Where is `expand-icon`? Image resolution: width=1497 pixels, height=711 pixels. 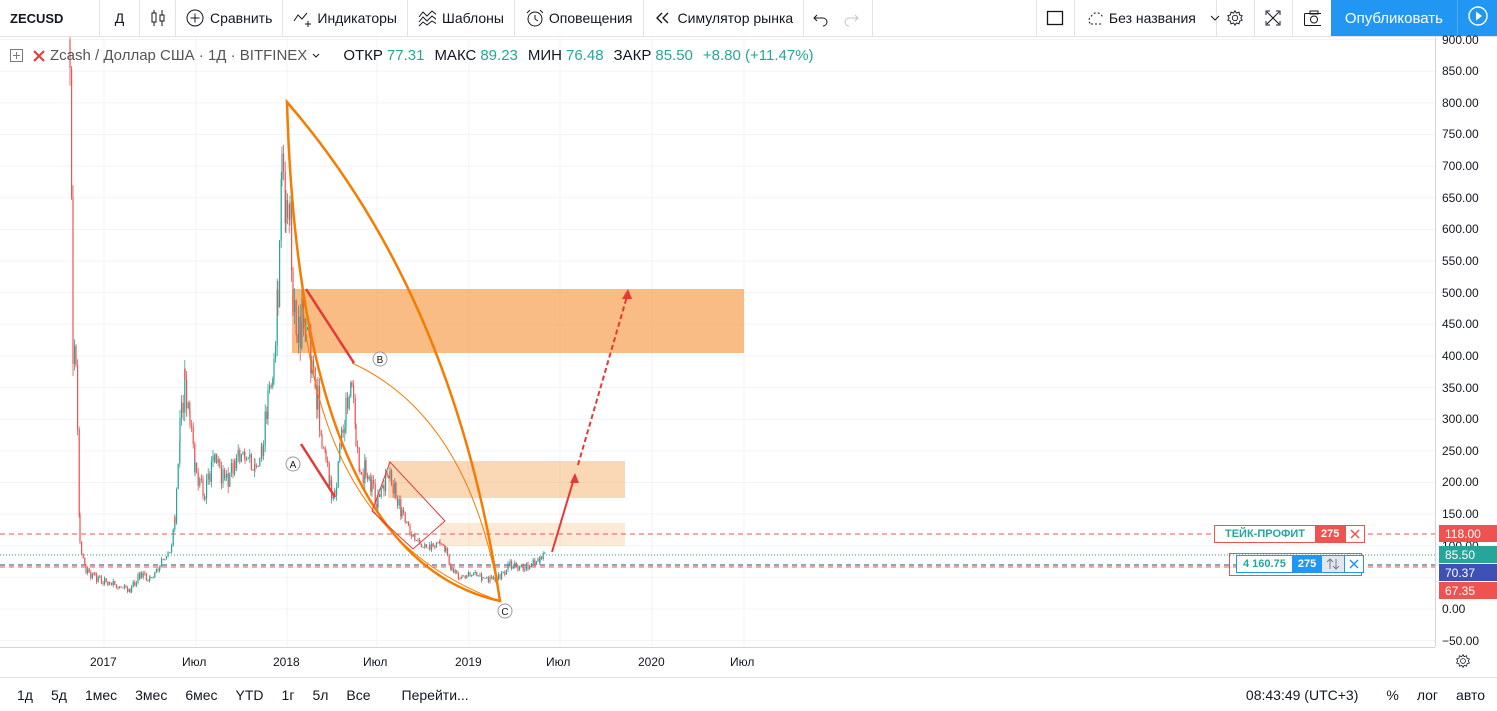 expand-icon is located at coordinates (17, 55).